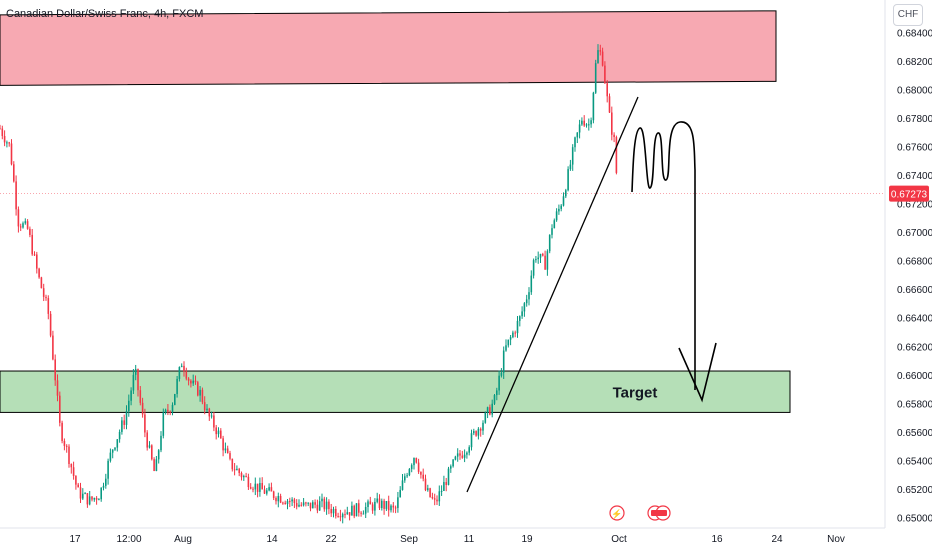 The width and height of the screenshot is (932, 555). Describe the element at coordinates (697, 372) in the screenshot. I see `arrow-head` at that location.